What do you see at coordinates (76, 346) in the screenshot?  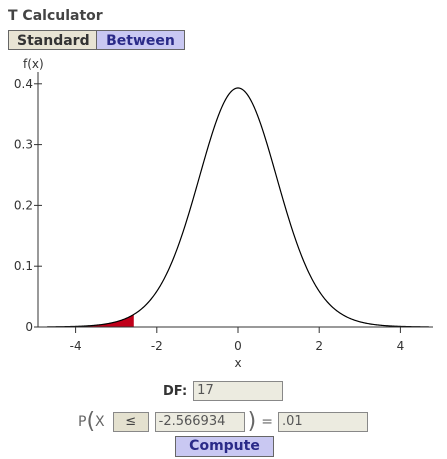 I see `x-tick-label: -4` at bounding box center [76, 346].